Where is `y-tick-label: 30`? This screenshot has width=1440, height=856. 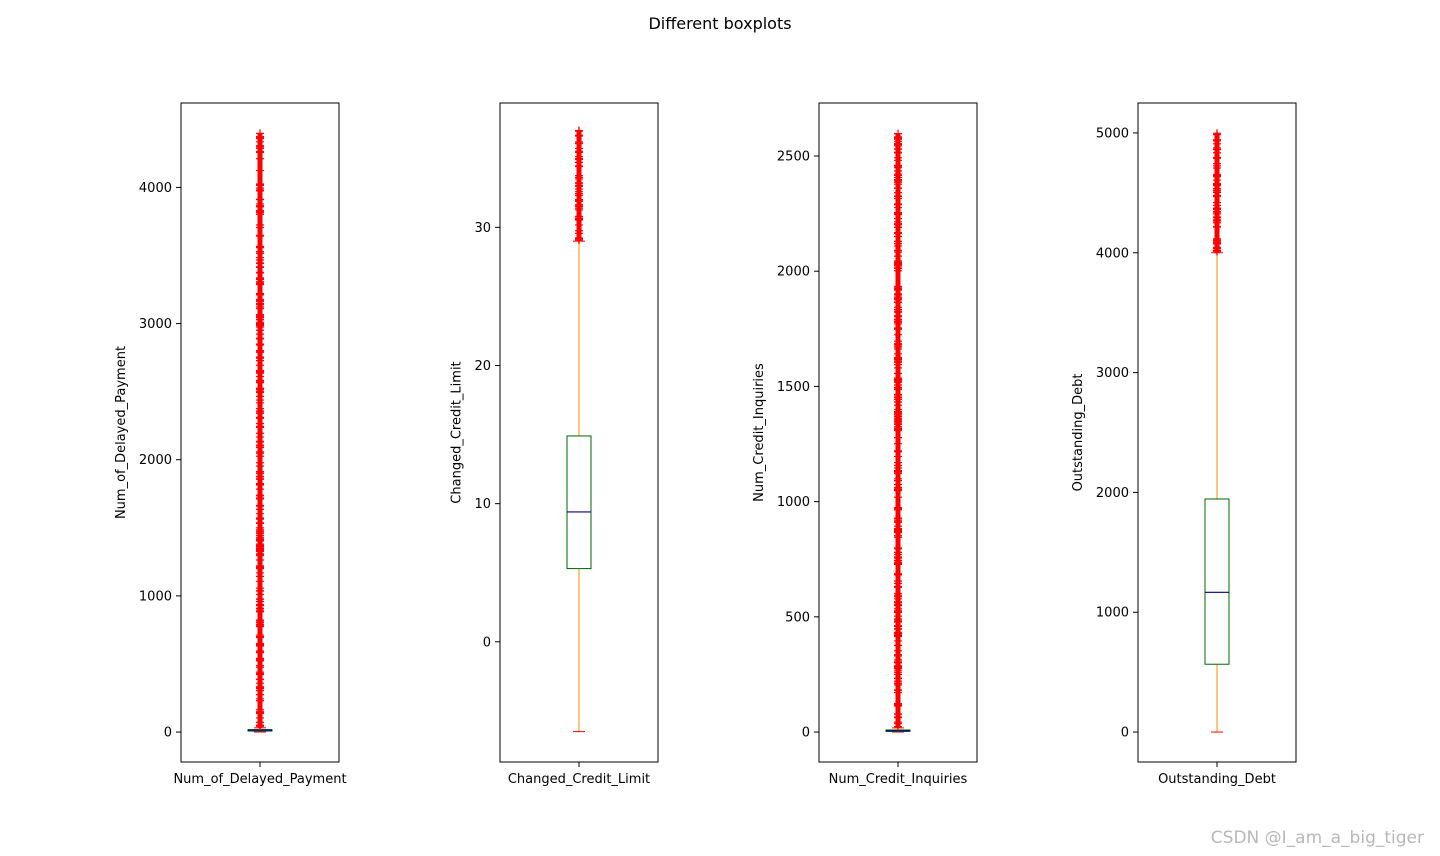 y-tick-label: 30 is located at coordinates (482, 228).